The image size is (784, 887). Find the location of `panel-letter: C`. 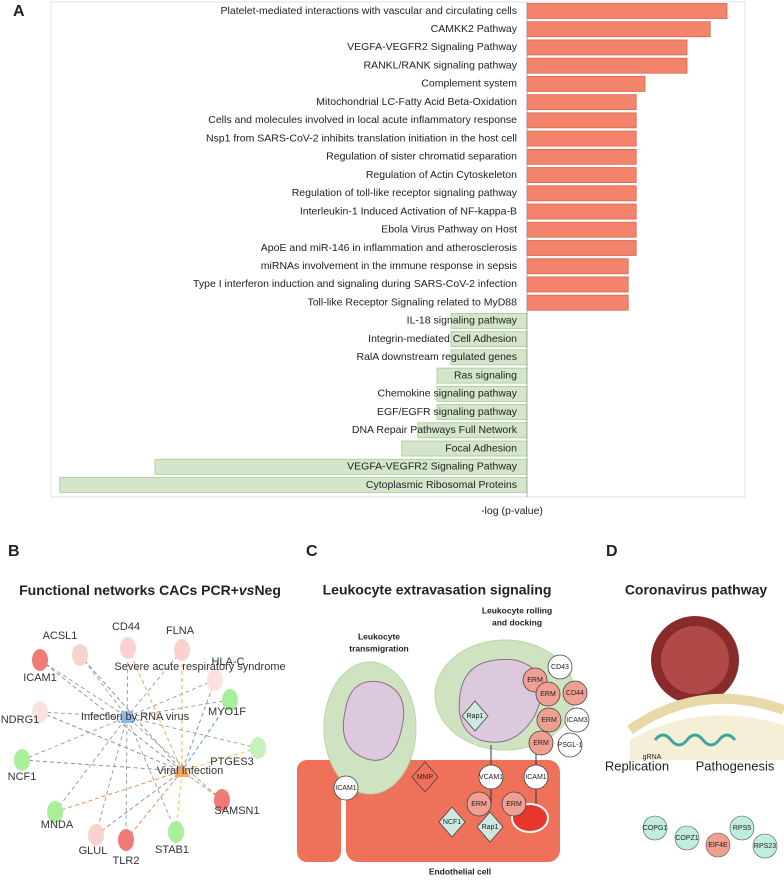

panel-letter: C is located at coordinates (312, 551).